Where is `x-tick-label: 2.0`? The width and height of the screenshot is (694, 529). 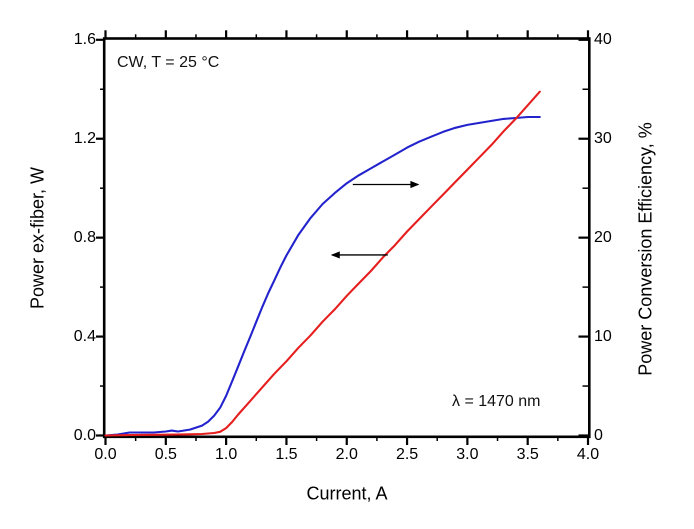 x-tick-label: 2.0 is located at coordinates (346, 454).